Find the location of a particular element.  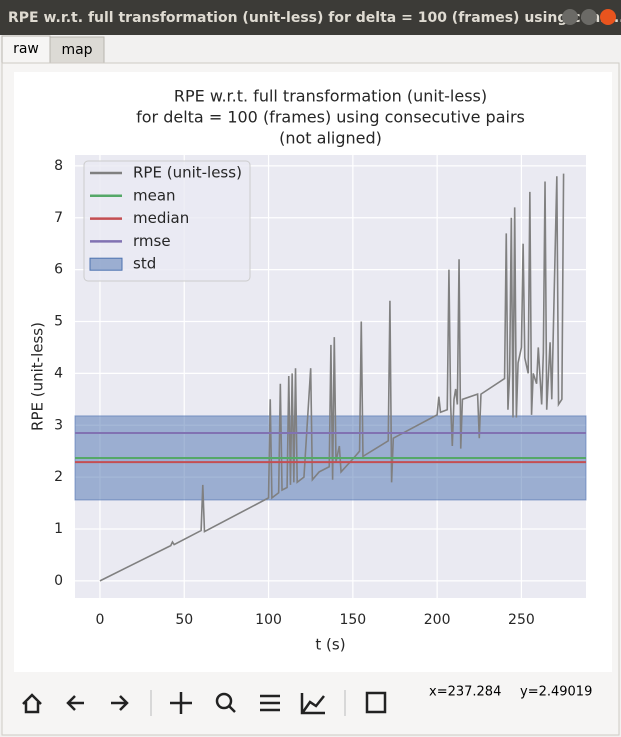

tab is located at coordinates (77, 50).